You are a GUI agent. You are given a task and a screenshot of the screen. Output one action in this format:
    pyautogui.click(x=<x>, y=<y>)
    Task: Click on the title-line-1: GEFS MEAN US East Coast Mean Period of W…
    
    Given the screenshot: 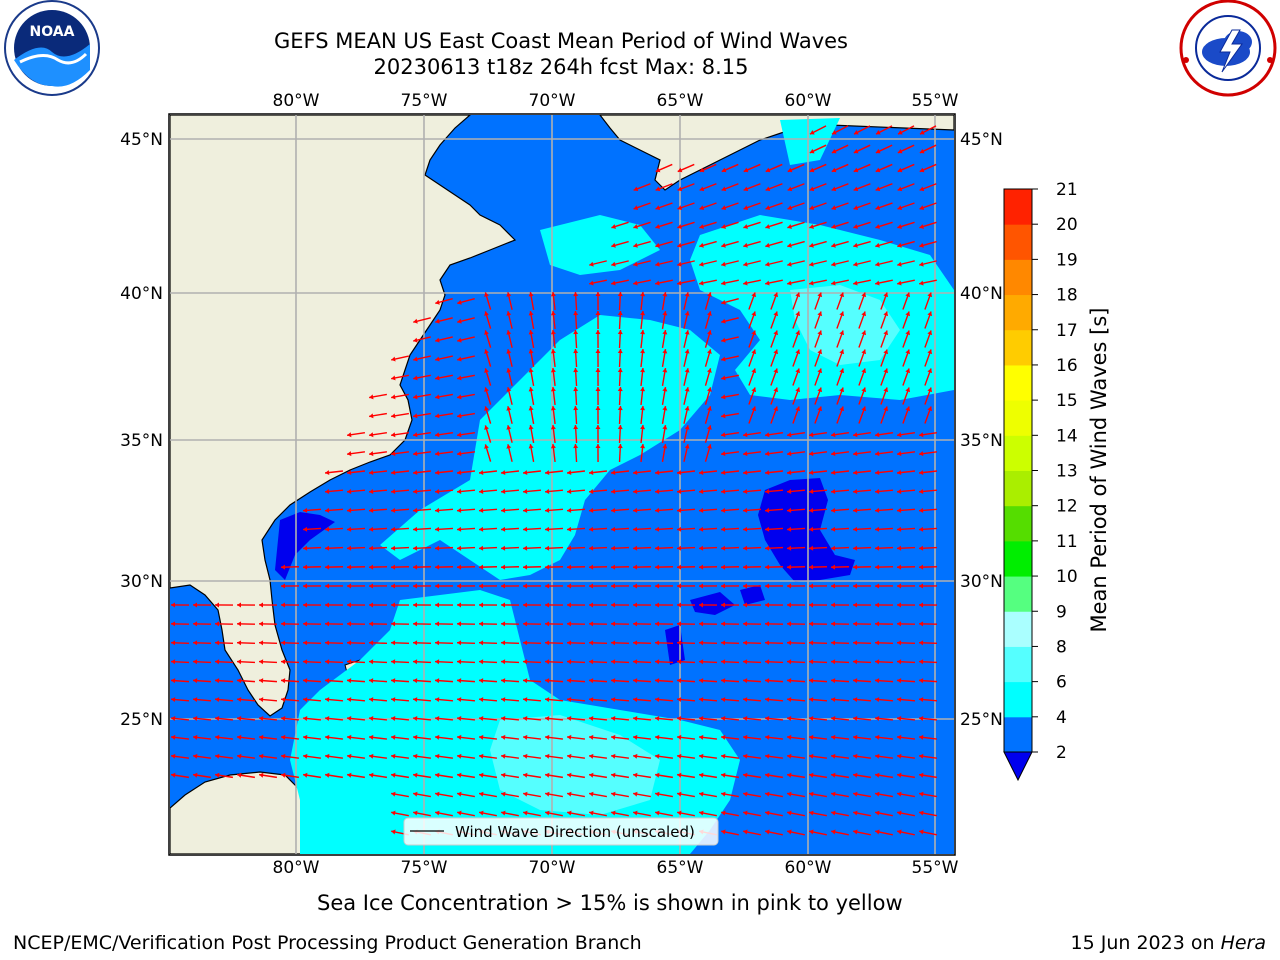 What is the action you would take?
    pyautogui.click(x=561, y=41)
    